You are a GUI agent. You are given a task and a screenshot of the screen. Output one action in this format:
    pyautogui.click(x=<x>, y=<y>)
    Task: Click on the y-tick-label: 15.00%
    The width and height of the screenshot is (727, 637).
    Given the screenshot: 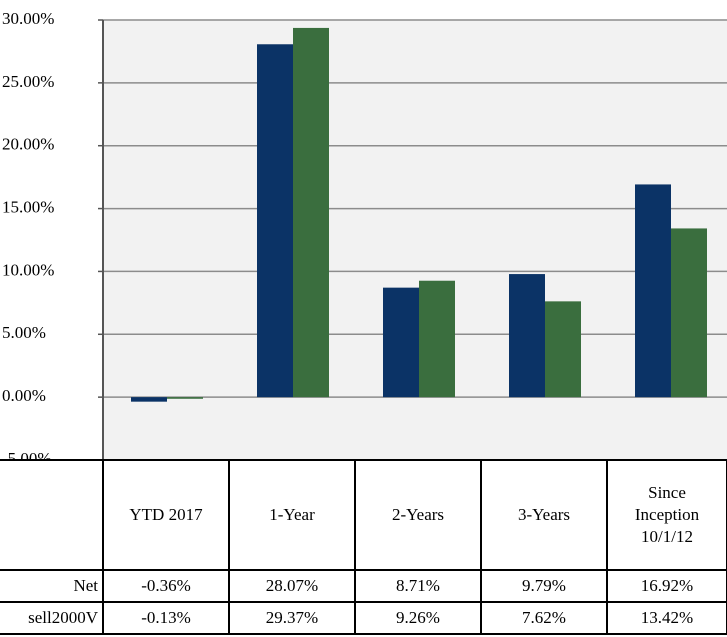 What is the action you would take?
    pyautogui.click(x=28, y=206)
    